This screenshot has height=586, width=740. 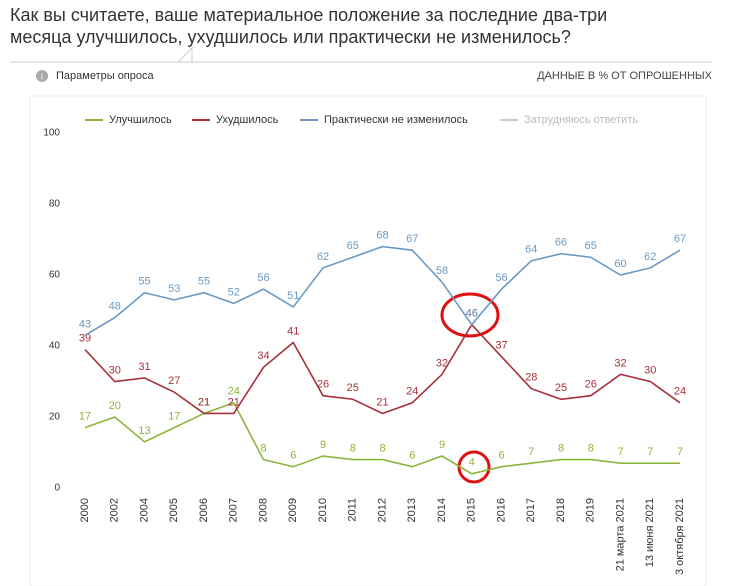 I want to click on x-tick-label: 2002, so click(x=115, y=510).